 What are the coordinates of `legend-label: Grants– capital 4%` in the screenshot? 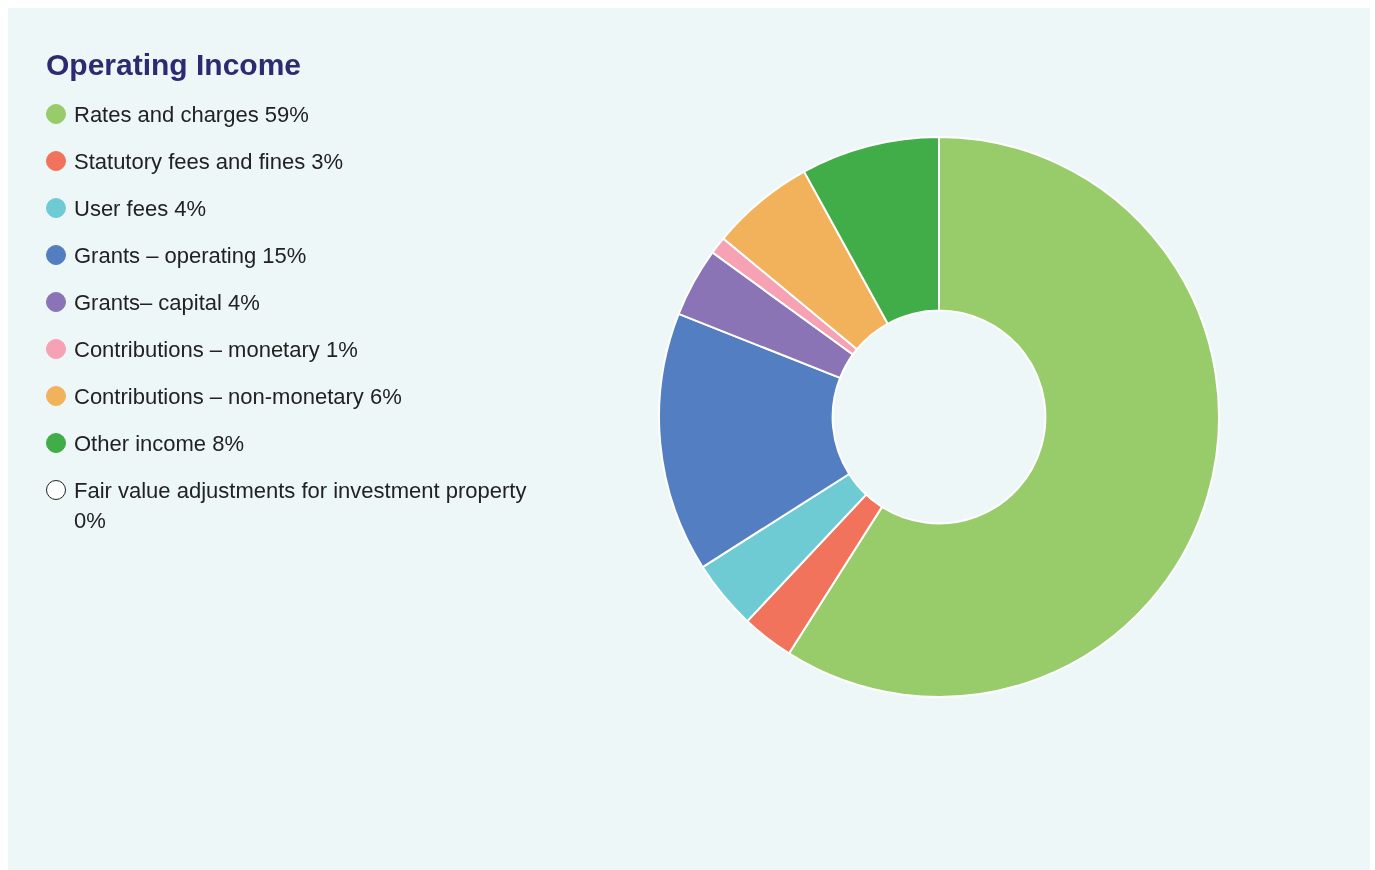 It's located at (167, 303).